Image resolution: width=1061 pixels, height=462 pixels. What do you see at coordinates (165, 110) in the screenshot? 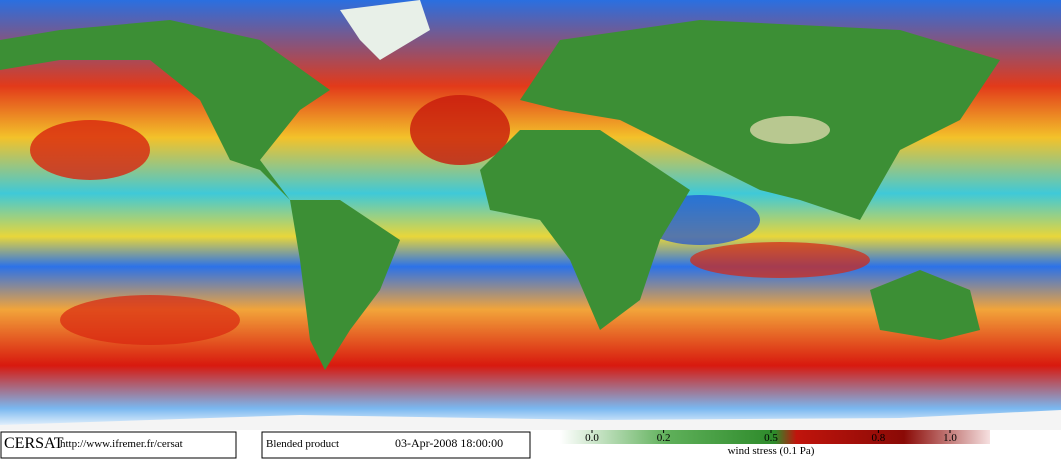
I see `land-north-america` at bounding box center [165, 110].